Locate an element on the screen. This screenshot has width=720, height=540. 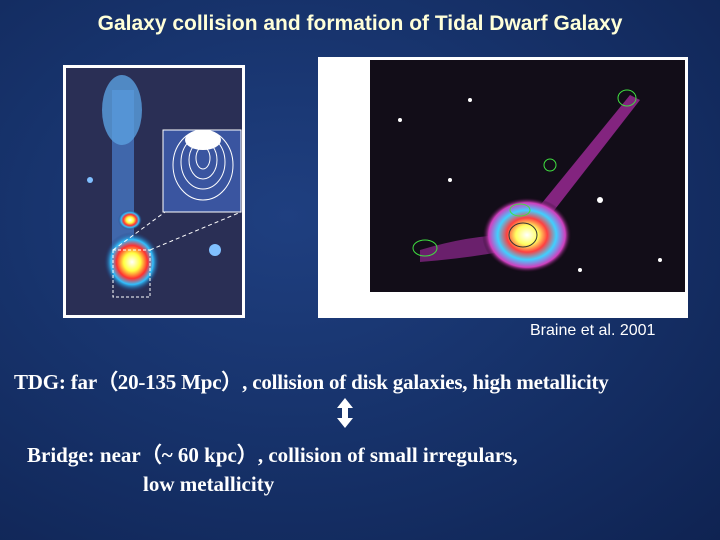
double-arrow is located at coordinates (345, 413).